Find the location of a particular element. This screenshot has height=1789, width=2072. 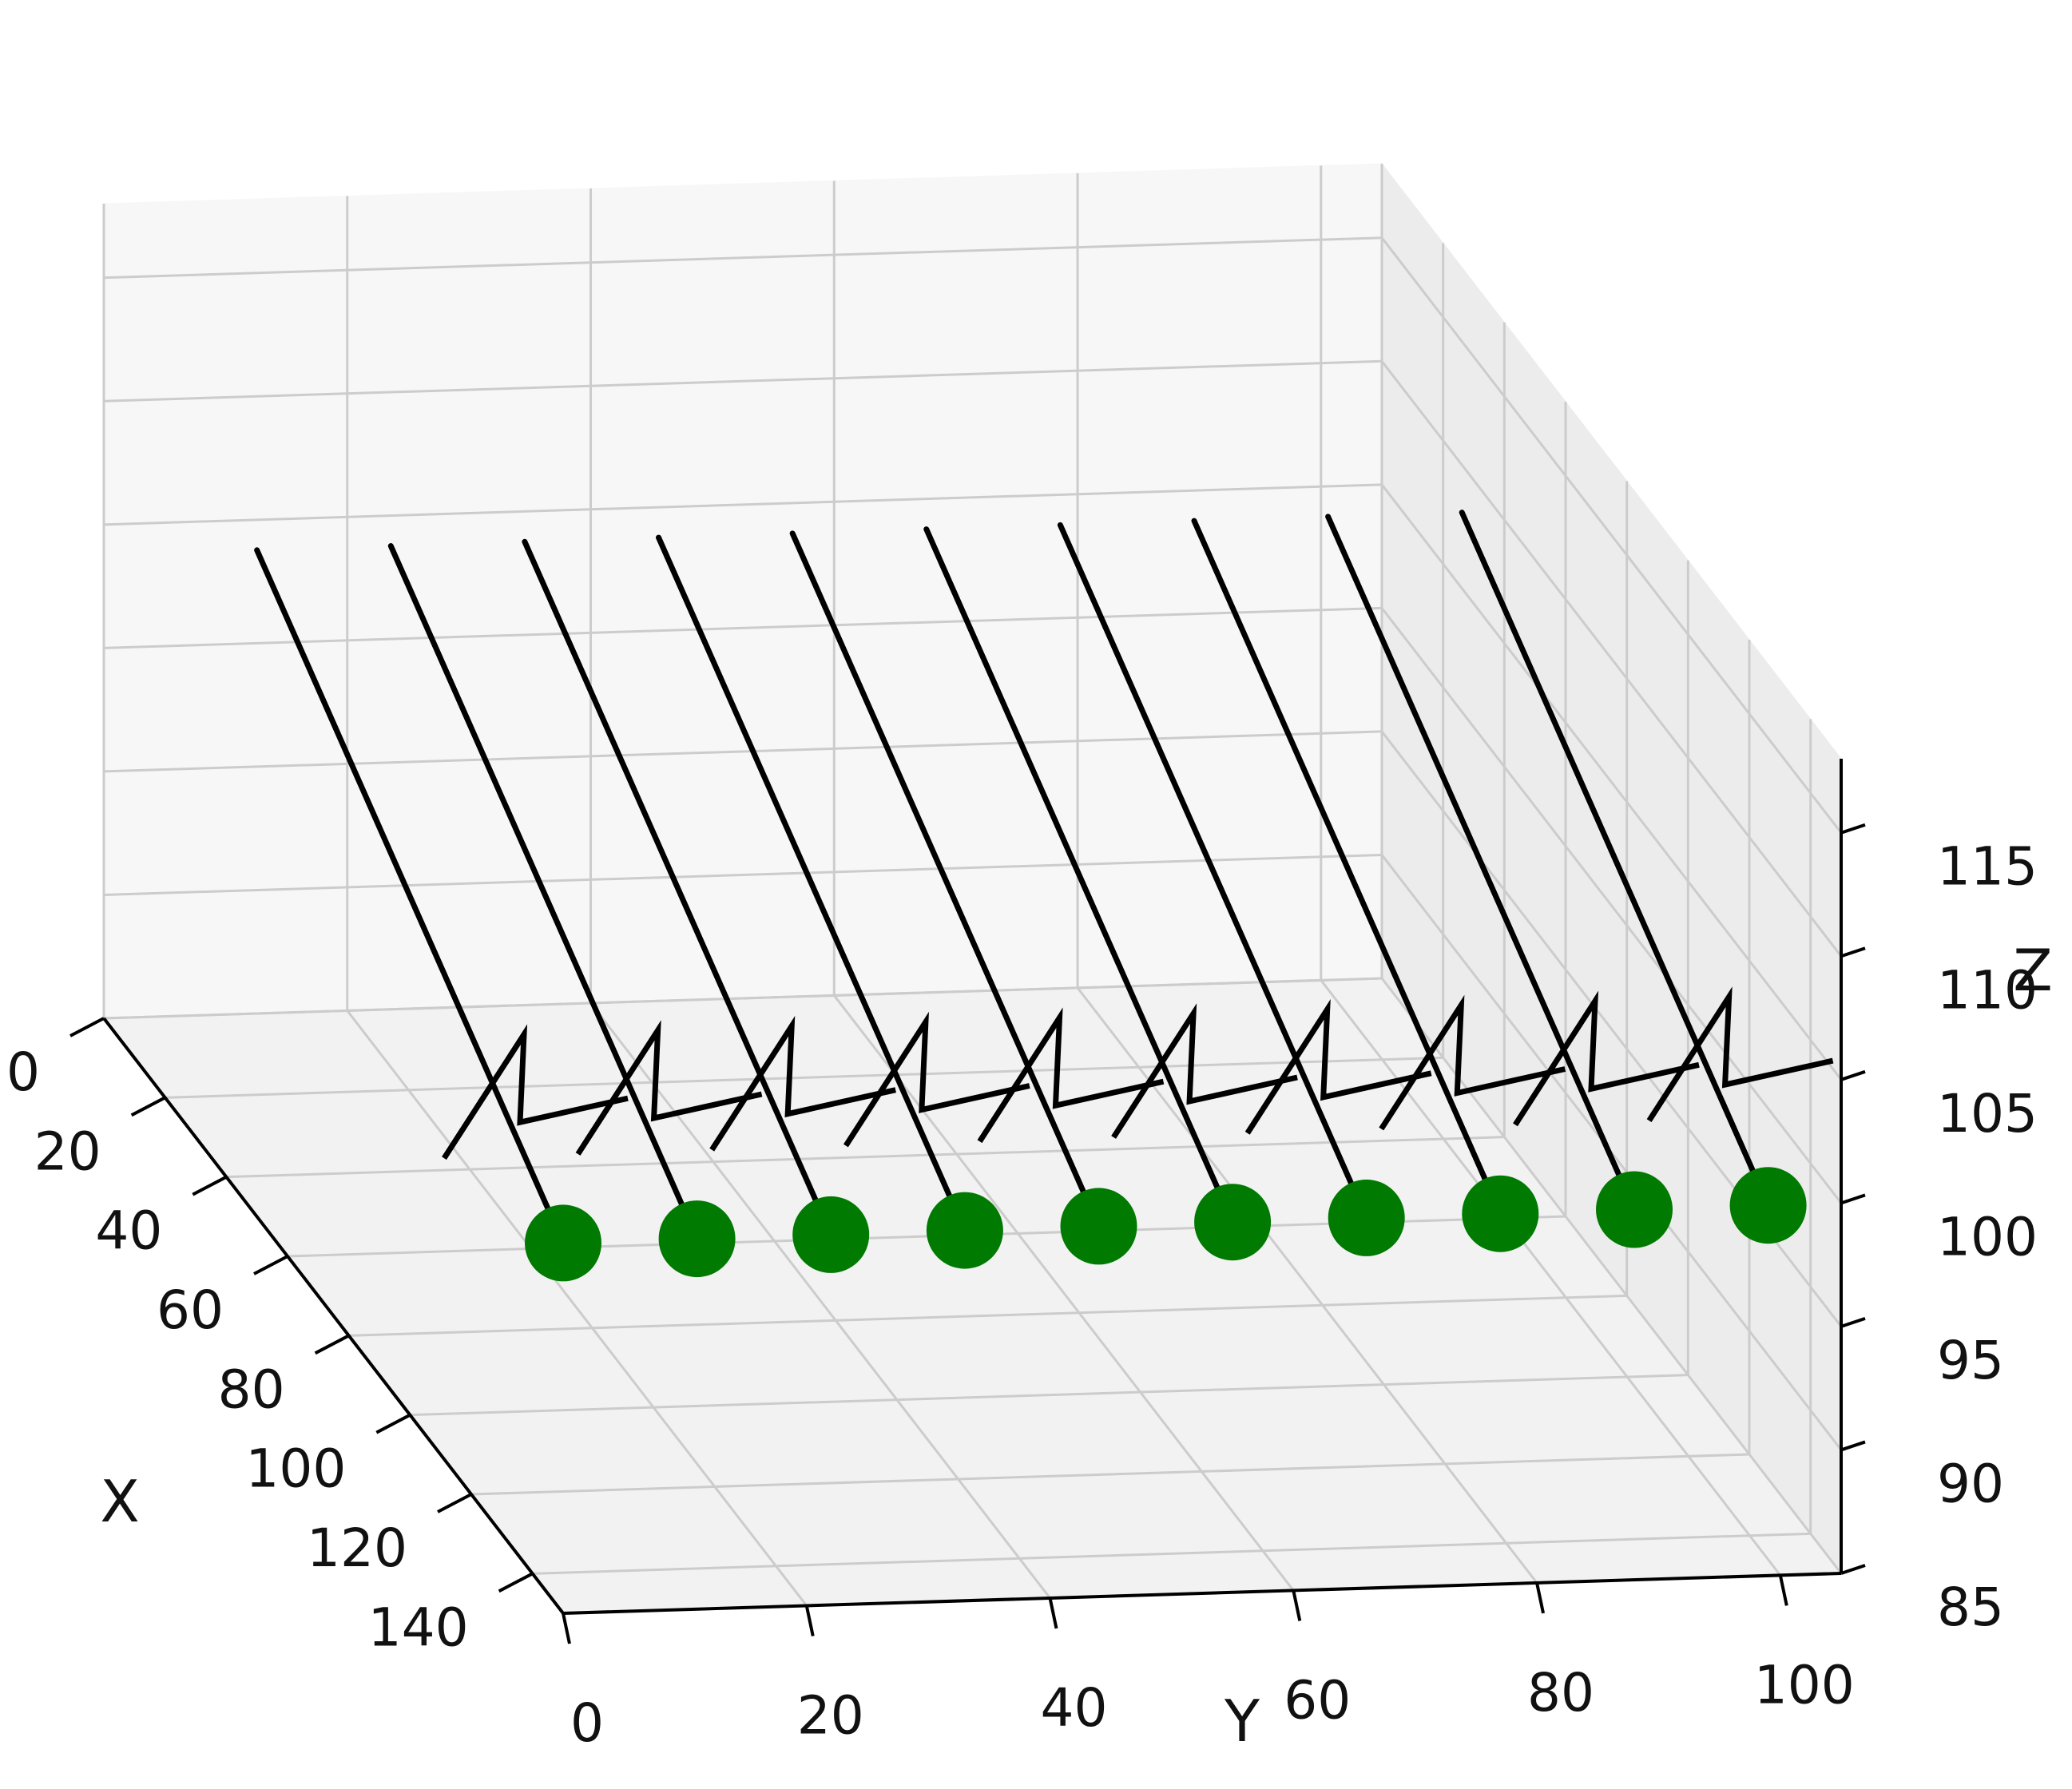

x-tick-label: 120 is located at coordinates (357, 1548).